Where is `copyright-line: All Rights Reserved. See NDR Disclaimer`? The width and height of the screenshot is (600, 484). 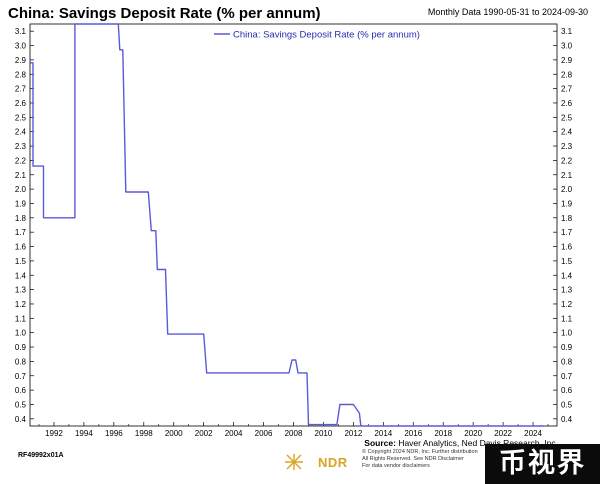
copyright-line: All Rights Reserved. See NDR Disclaimer is located at coordinates (413, 459).